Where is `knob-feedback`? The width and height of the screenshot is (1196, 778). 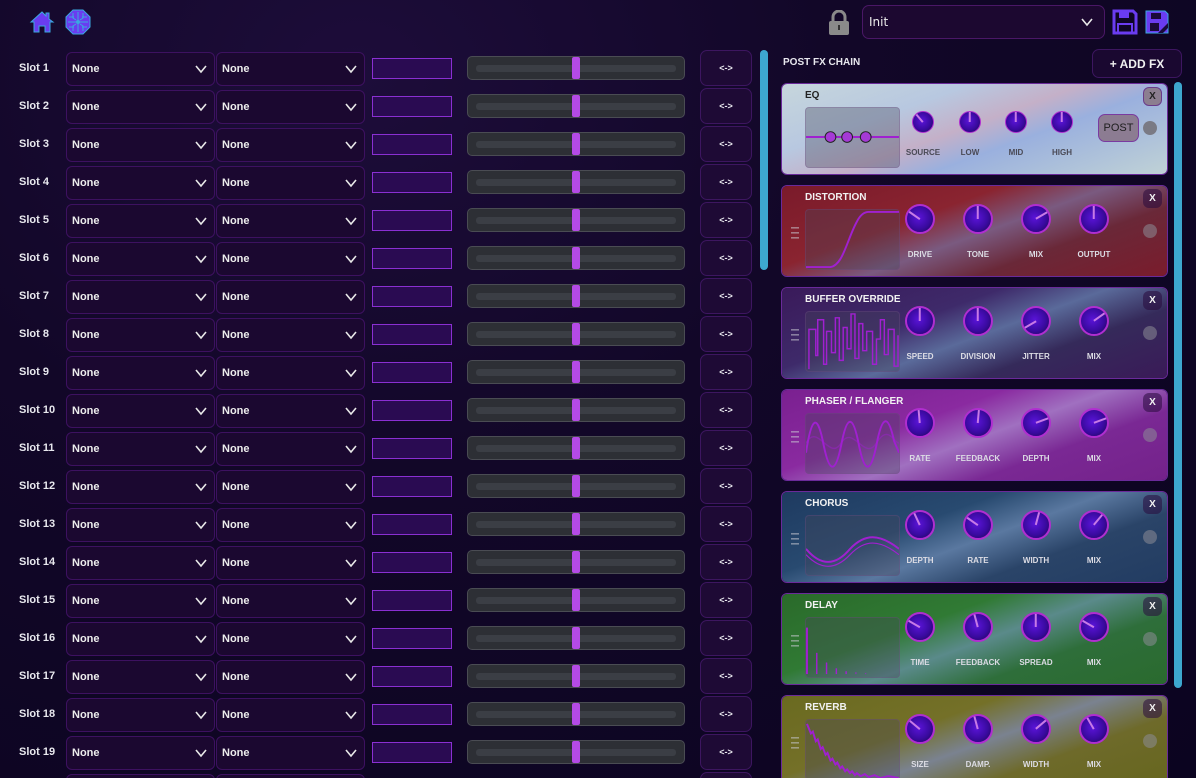
knob-feedback is located at coordinates (978, 627).